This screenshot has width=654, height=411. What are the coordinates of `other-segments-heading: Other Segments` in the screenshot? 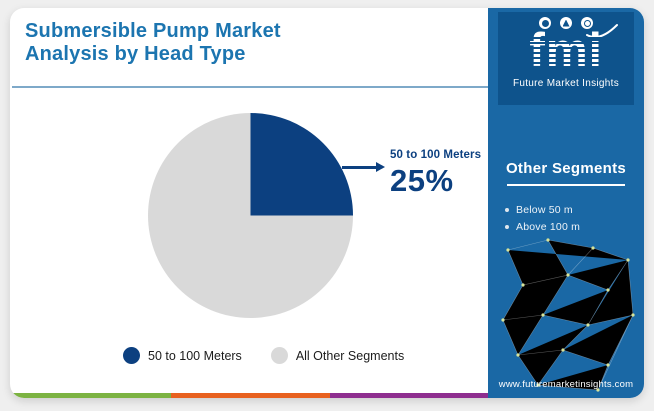 It's located at (566, 168).